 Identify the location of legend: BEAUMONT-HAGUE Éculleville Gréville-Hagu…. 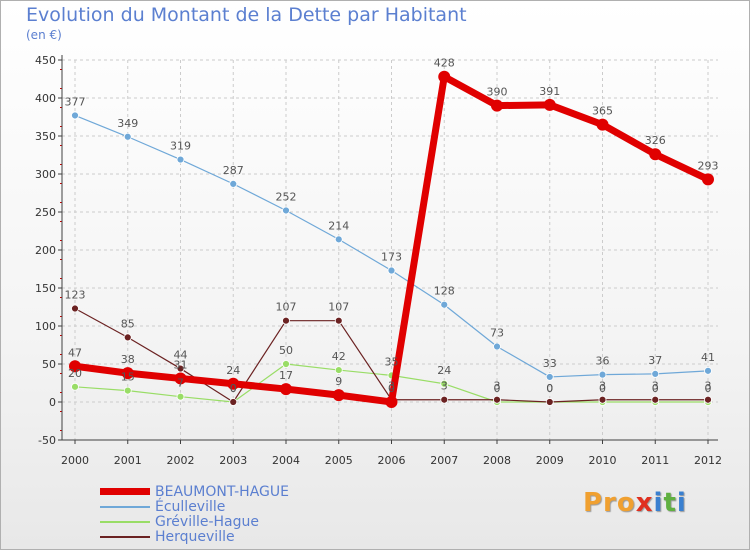
(194, 514).